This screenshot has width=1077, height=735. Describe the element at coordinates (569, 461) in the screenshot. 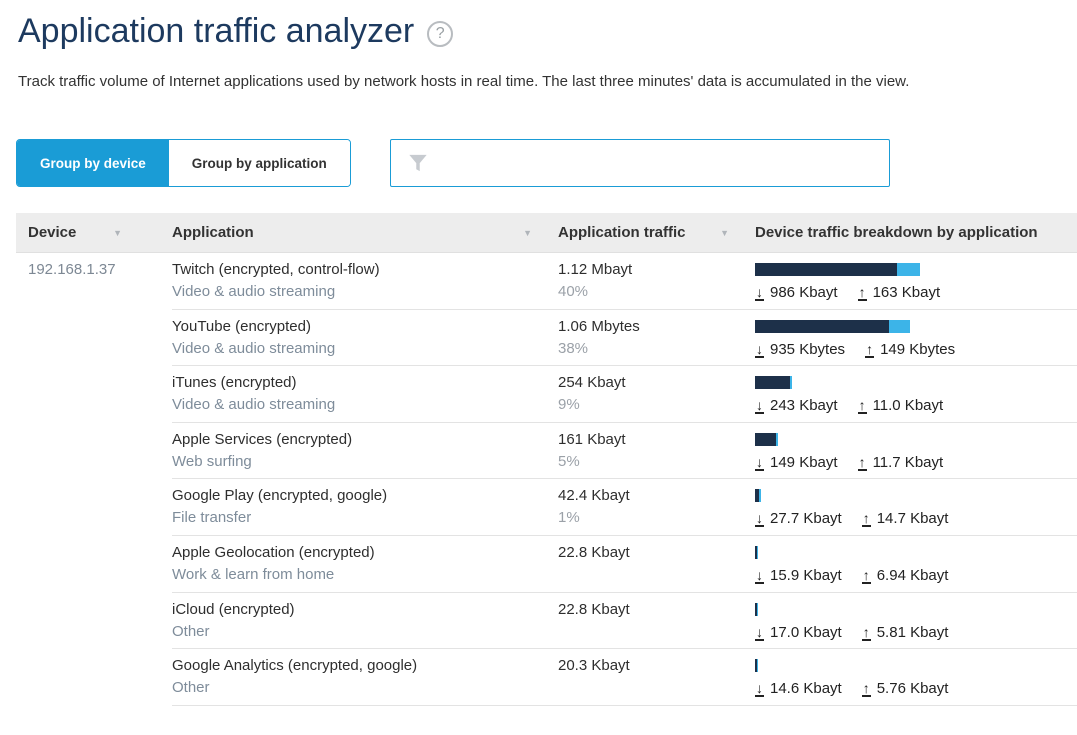

I see `traffic-percent: 5%` at that location.